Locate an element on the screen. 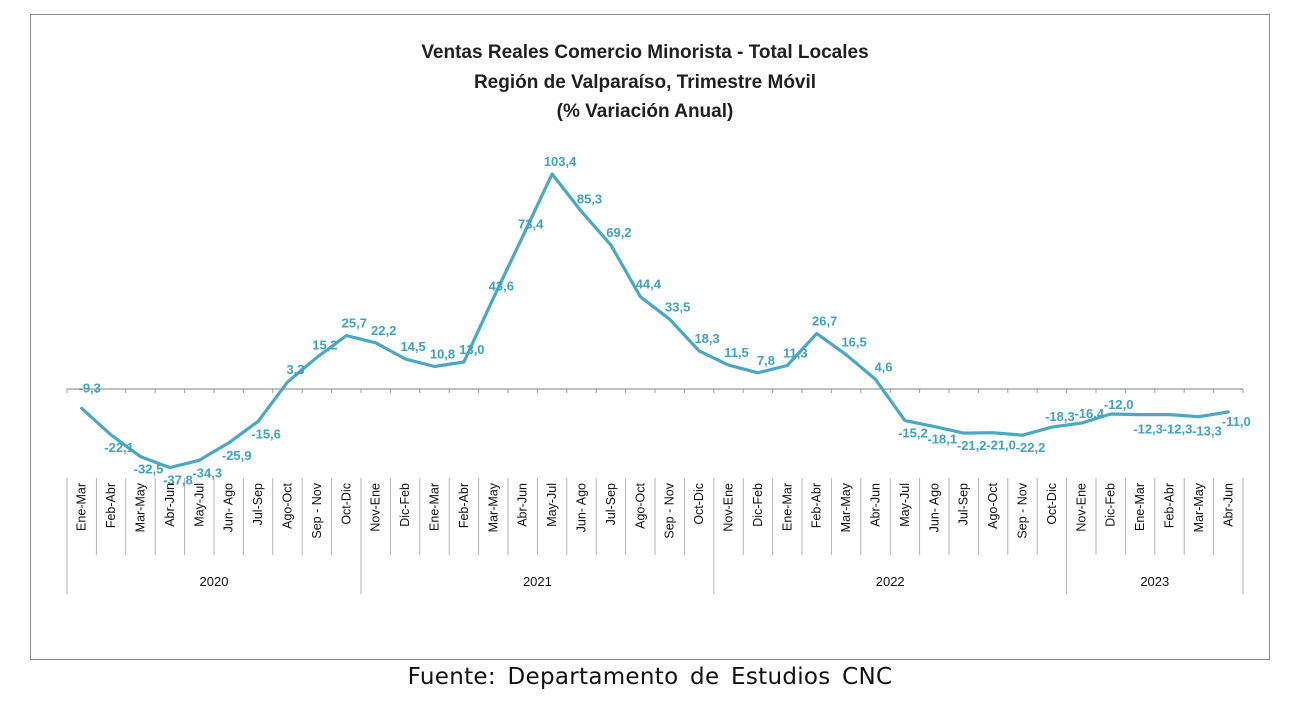 The width and height of the screenshot is (1300, 725). data-label: -21,2 is located at coordinates (972, 445).